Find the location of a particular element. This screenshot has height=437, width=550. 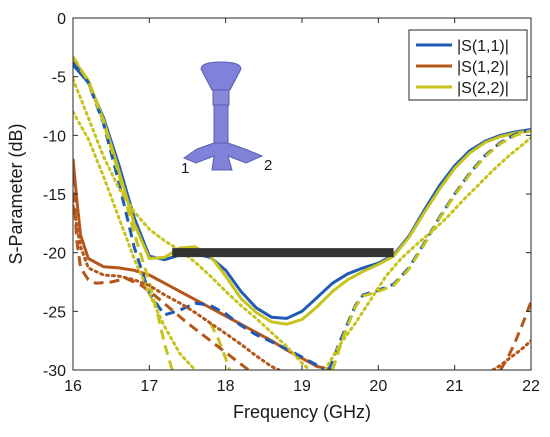

y-tick-label: -30 is located at coordinates (54, 371).